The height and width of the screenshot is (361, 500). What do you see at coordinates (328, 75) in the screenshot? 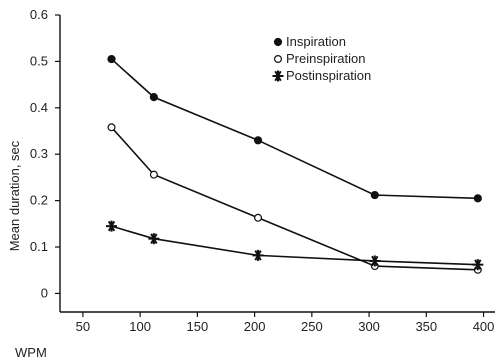
I see `legend-label-postinspiration: Postinspiration` at bounding box center [328, 75].